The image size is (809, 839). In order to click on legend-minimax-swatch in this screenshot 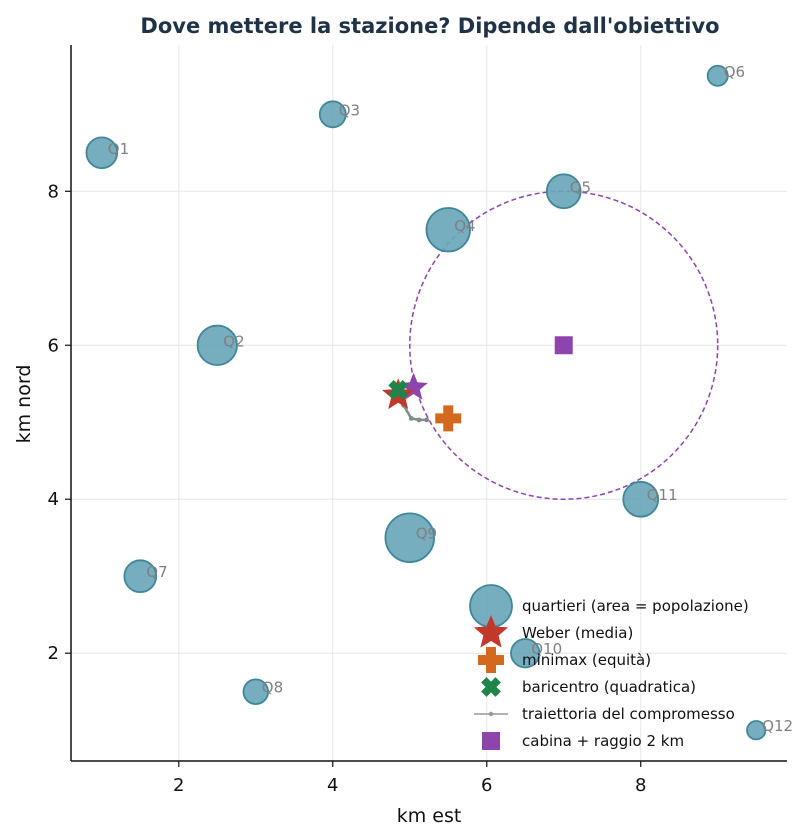, I will do `click(491, 660)`.